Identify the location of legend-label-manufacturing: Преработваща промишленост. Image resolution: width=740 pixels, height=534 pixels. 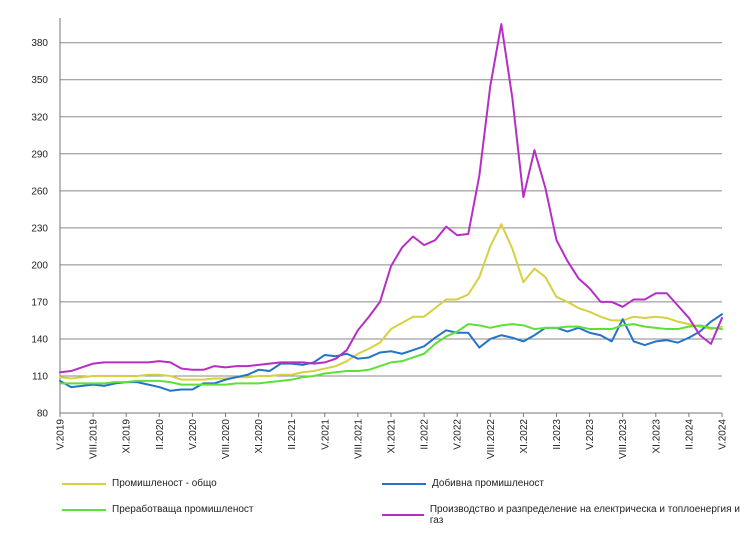
(183, 509).